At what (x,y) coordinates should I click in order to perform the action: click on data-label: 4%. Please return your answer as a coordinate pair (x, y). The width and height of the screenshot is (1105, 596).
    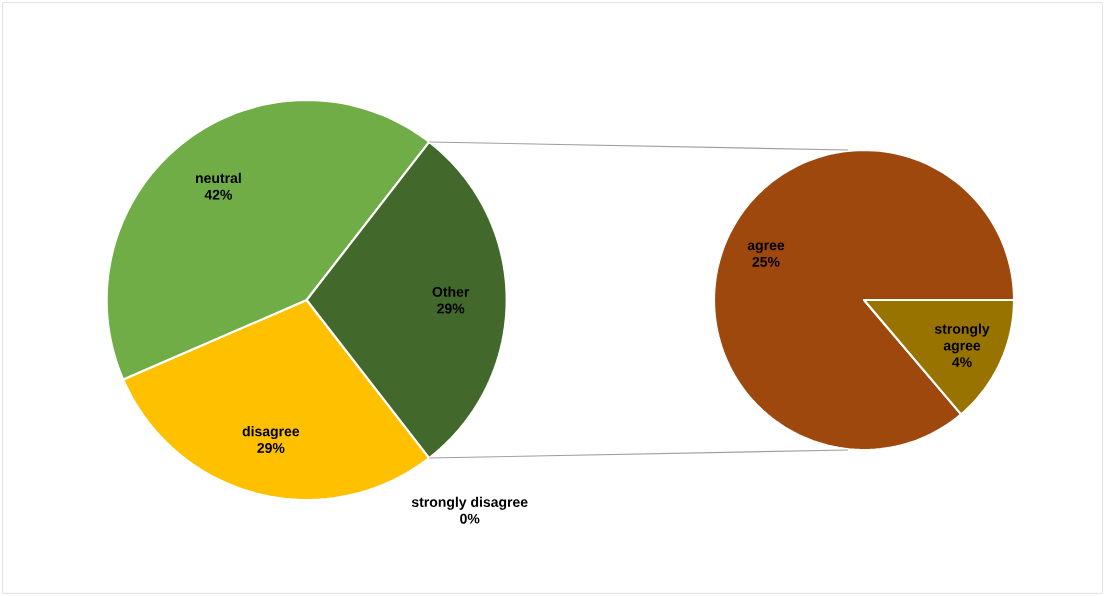
    Looking at the image, I should click on (962, 362).